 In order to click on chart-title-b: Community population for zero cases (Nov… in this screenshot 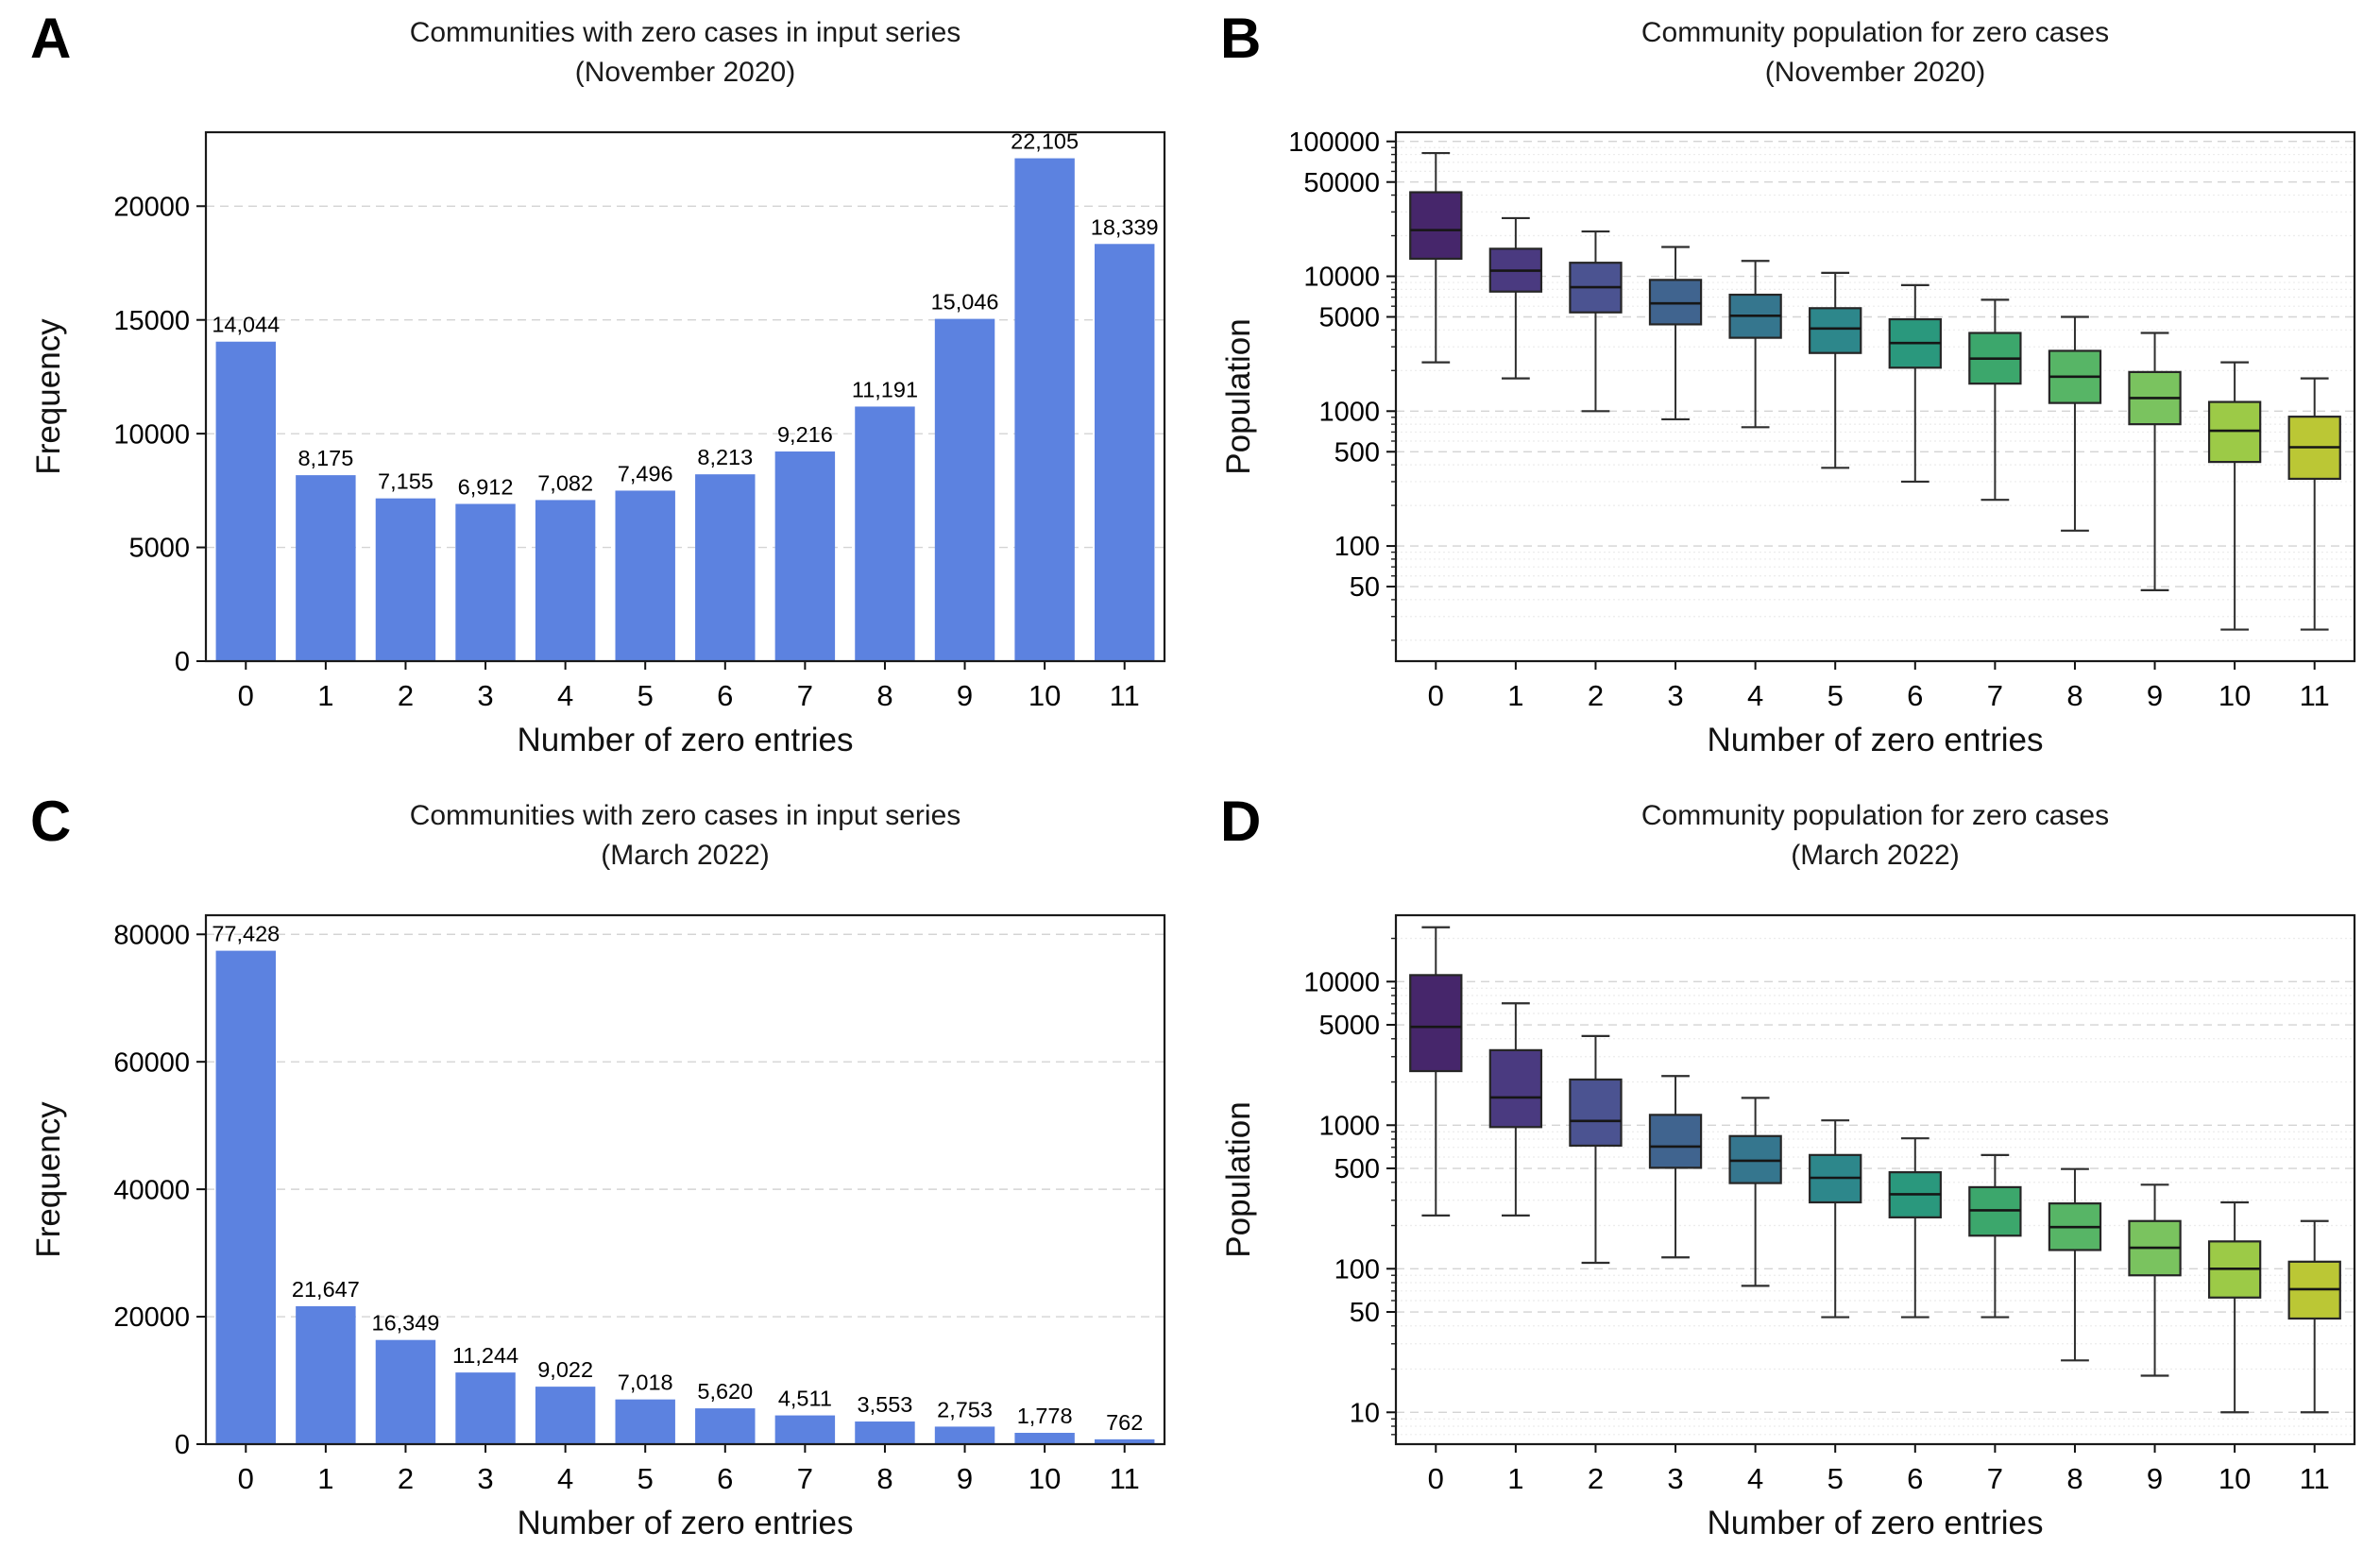, I will do `click(1875, 53)`.